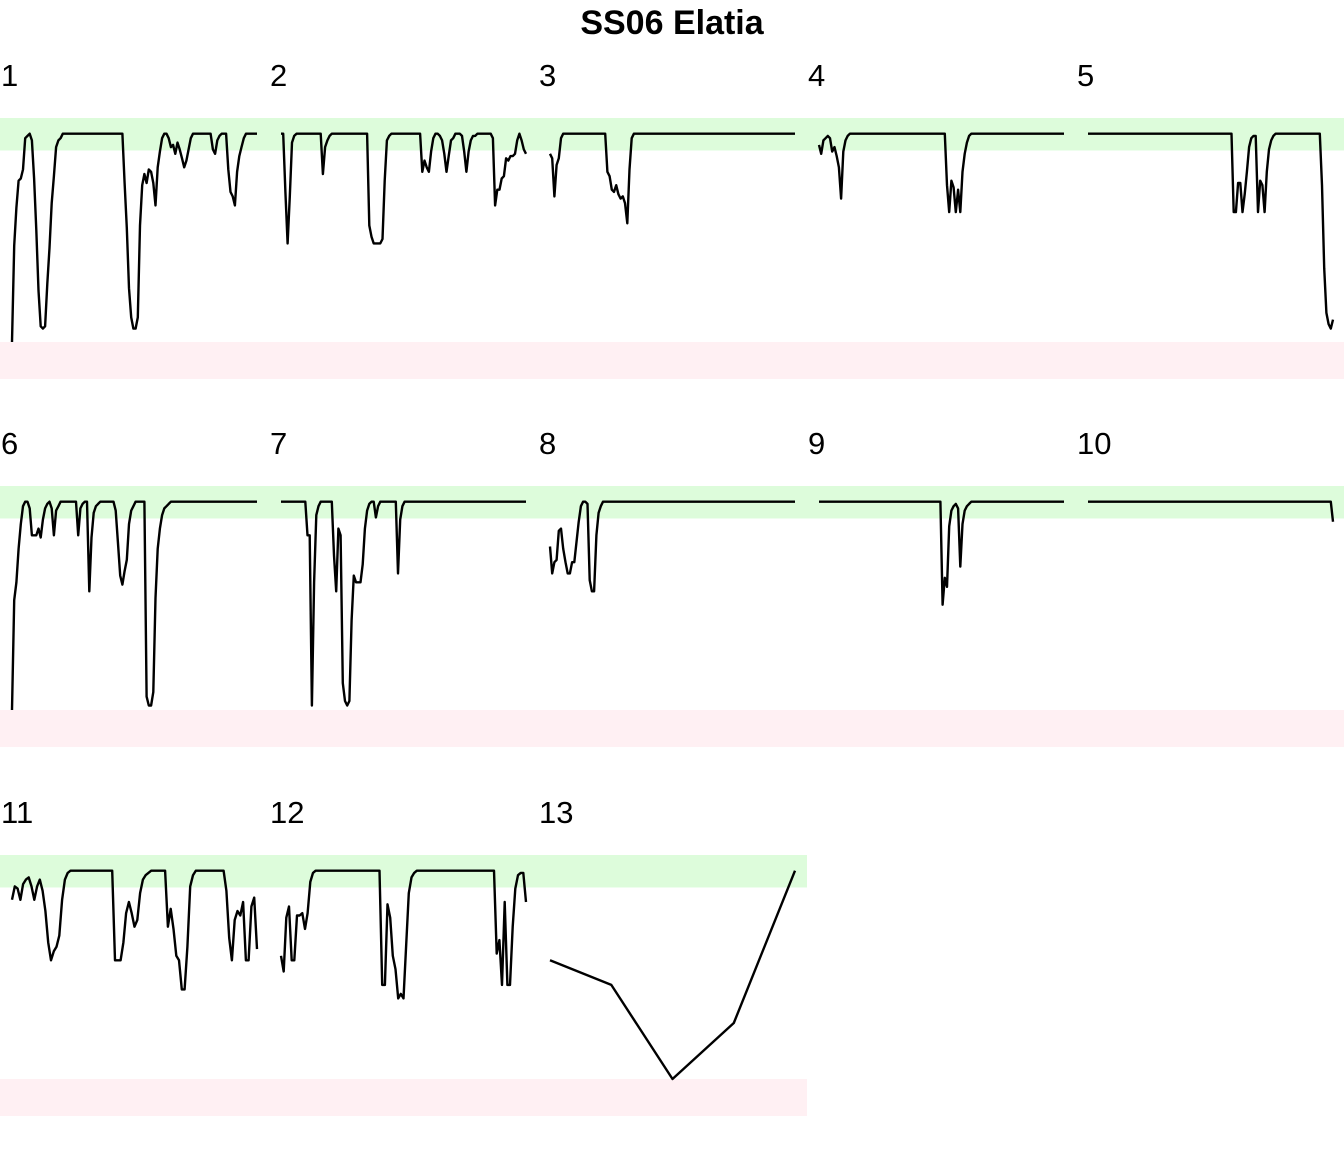 The image size is (1344, 1152). I want to click on panel-13: 13, so click(672, 955).